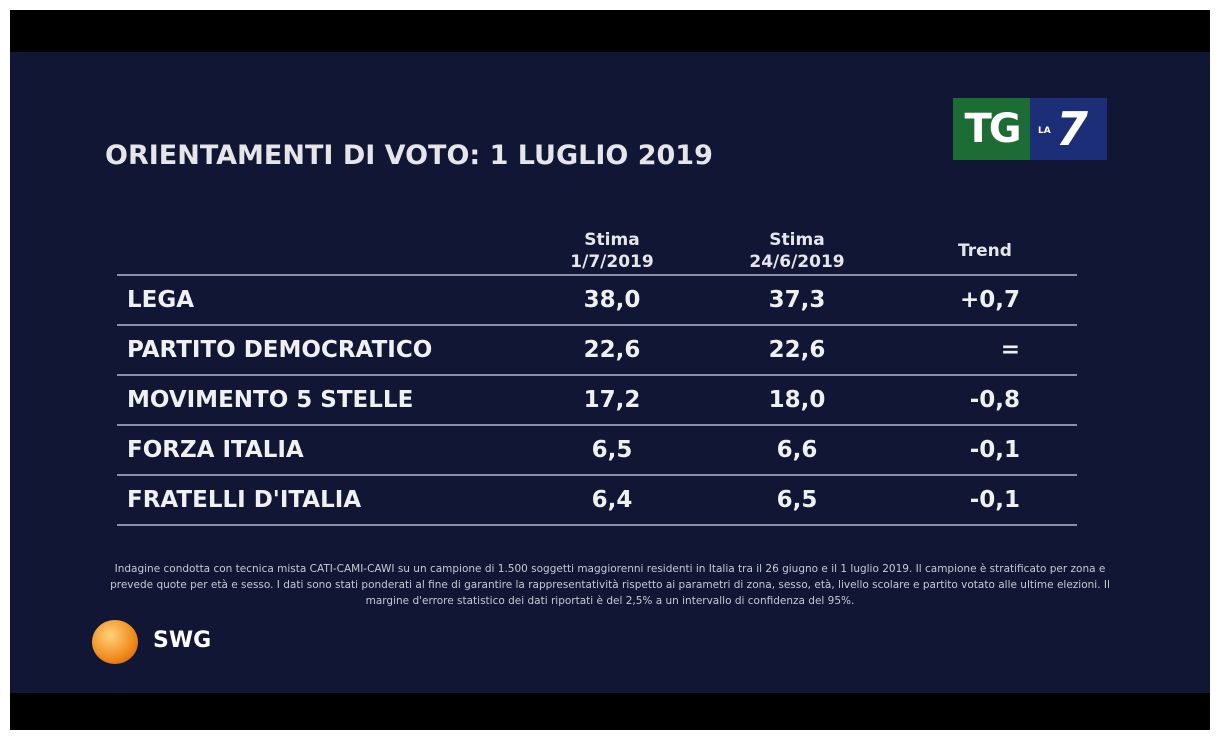 This screenshot has height=740, width=1220. I want to click on logo-tg: TG, so click(991, 129).